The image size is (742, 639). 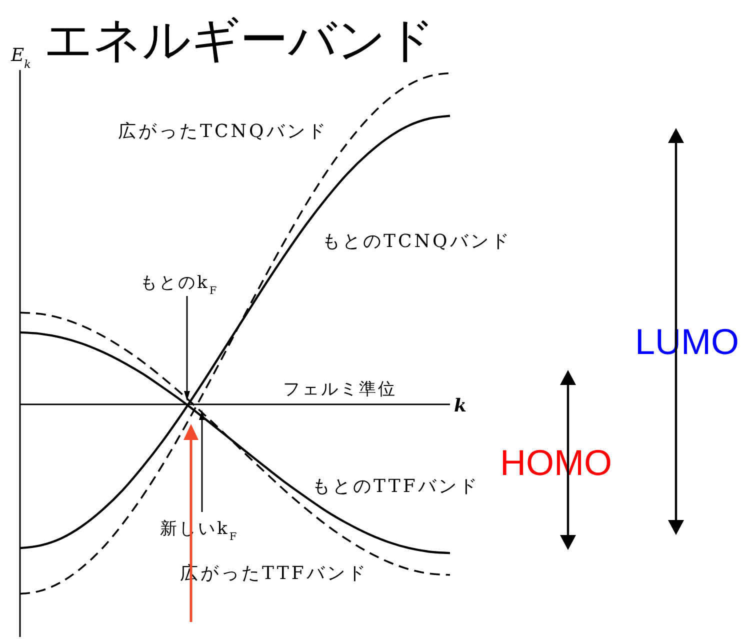 What do you see at coordinates (460, 405) in the screenshot?
I see `x-axis-title: k` at bounding box center [460, 405].